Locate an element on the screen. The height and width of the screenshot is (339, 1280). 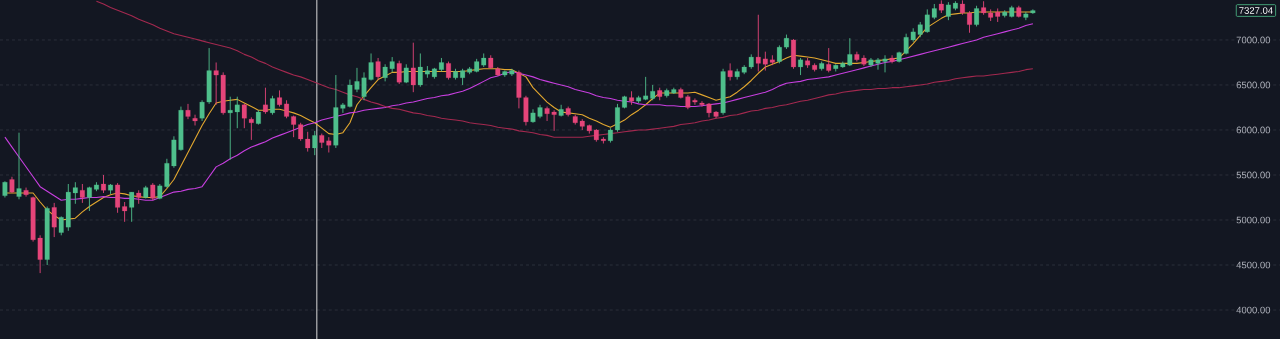
y-tick-label: 6000.00 is located at coordinates (1253, 130).